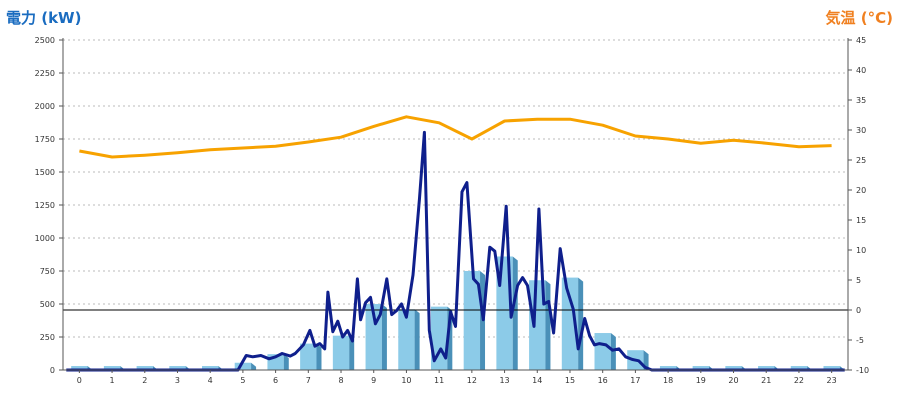 The height and width of the screenshot is (400, 900). What do you see at coordinates (701, 380) in the screenshot?
I see `x-tick-label: 19` at bounding box center [701, 380].